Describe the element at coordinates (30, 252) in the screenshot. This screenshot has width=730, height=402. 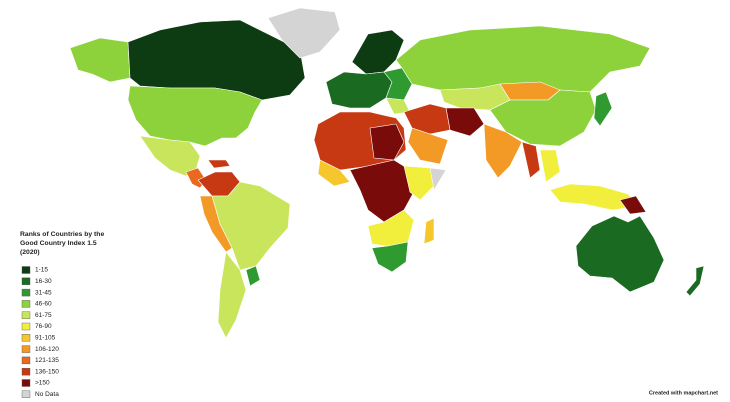
I see `legend-title: (2020)` at that location.